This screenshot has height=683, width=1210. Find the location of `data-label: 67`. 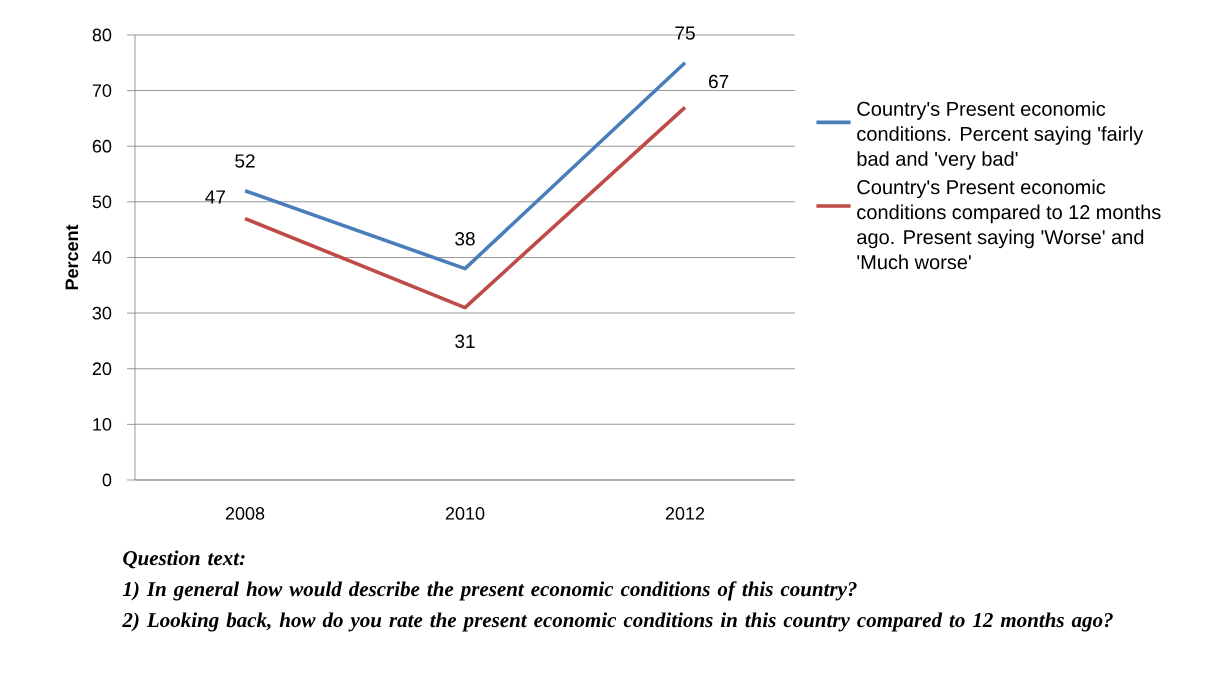

data-label: 67 is located at coordinates (719, 81).